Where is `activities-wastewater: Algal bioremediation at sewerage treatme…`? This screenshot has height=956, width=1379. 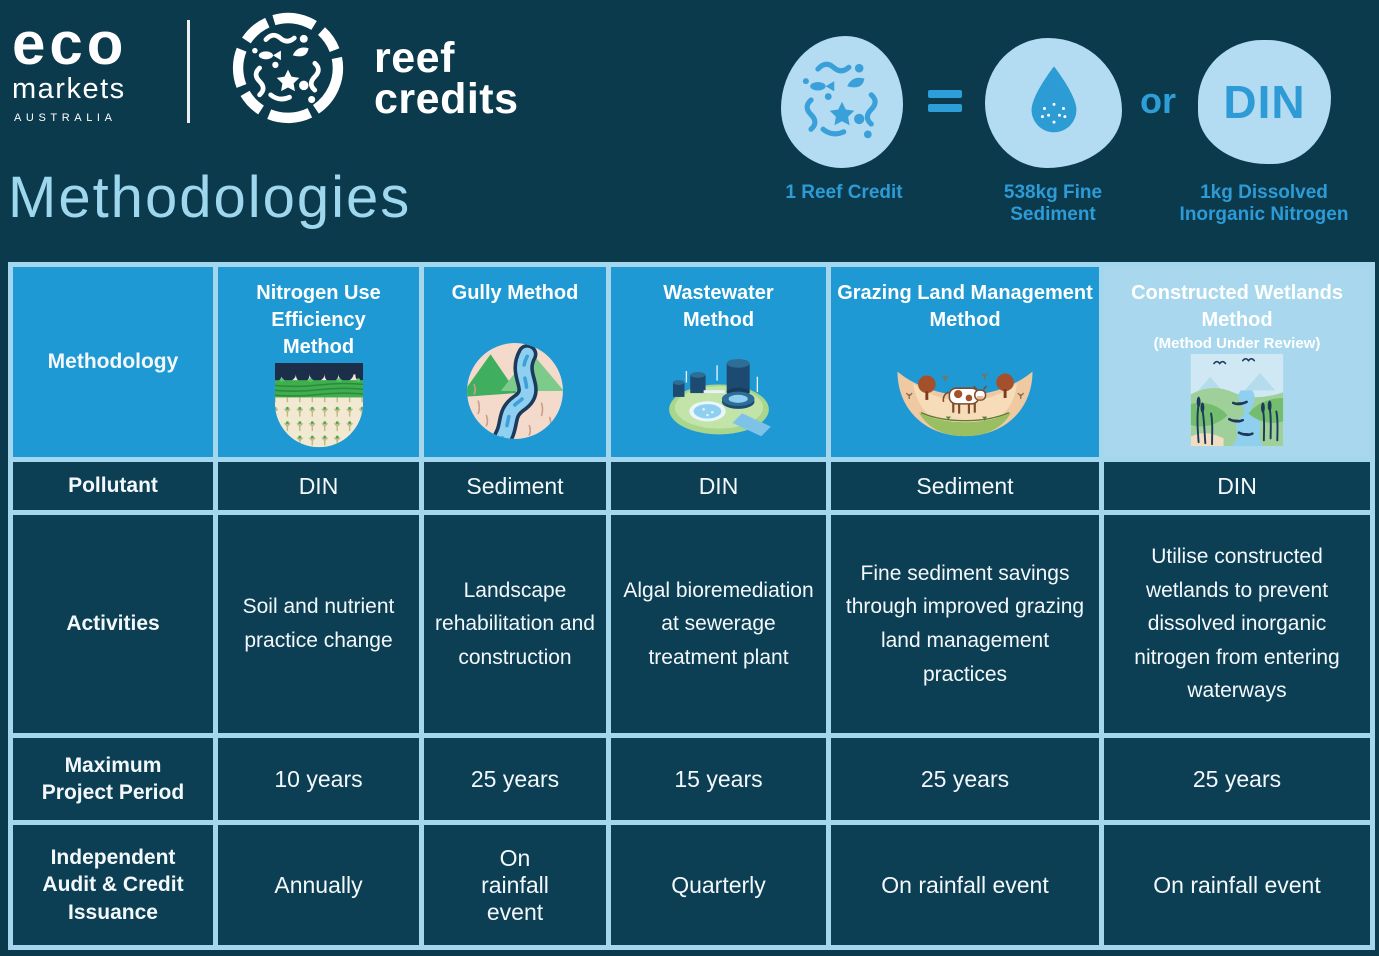 activities-wastewater: Algal bioremediation at sewerage treatme… is located at coordinates (718, 624).